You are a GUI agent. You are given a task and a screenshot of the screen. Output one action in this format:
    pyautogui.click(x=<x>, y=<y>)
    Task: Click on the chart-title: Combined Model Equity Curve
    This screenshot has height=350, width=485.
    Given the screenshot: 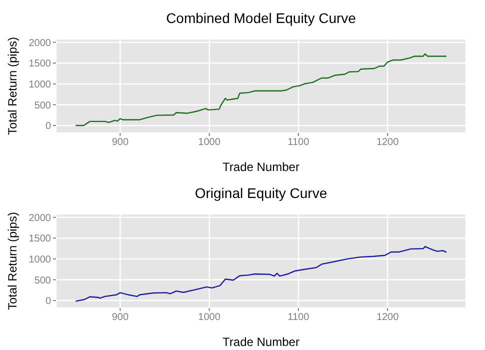 What is the action you would take?
    pyautogui.click(x=261, y=18)
    